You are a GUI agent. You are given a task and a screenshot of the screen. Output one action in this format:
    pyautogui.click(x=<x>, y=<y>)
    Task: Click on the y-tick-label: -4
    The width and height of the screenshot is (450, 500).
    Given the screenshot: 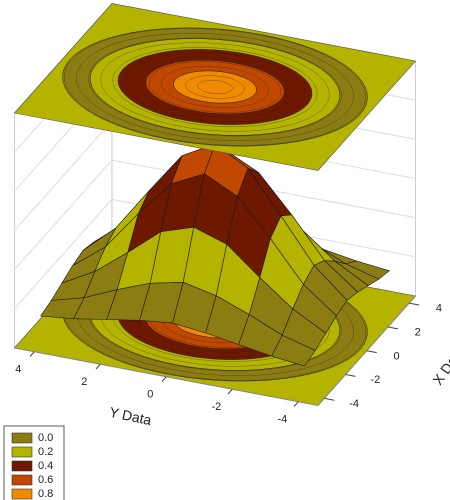 What is the action you would take?
    pyautogui.click(x=282, y=419)
    